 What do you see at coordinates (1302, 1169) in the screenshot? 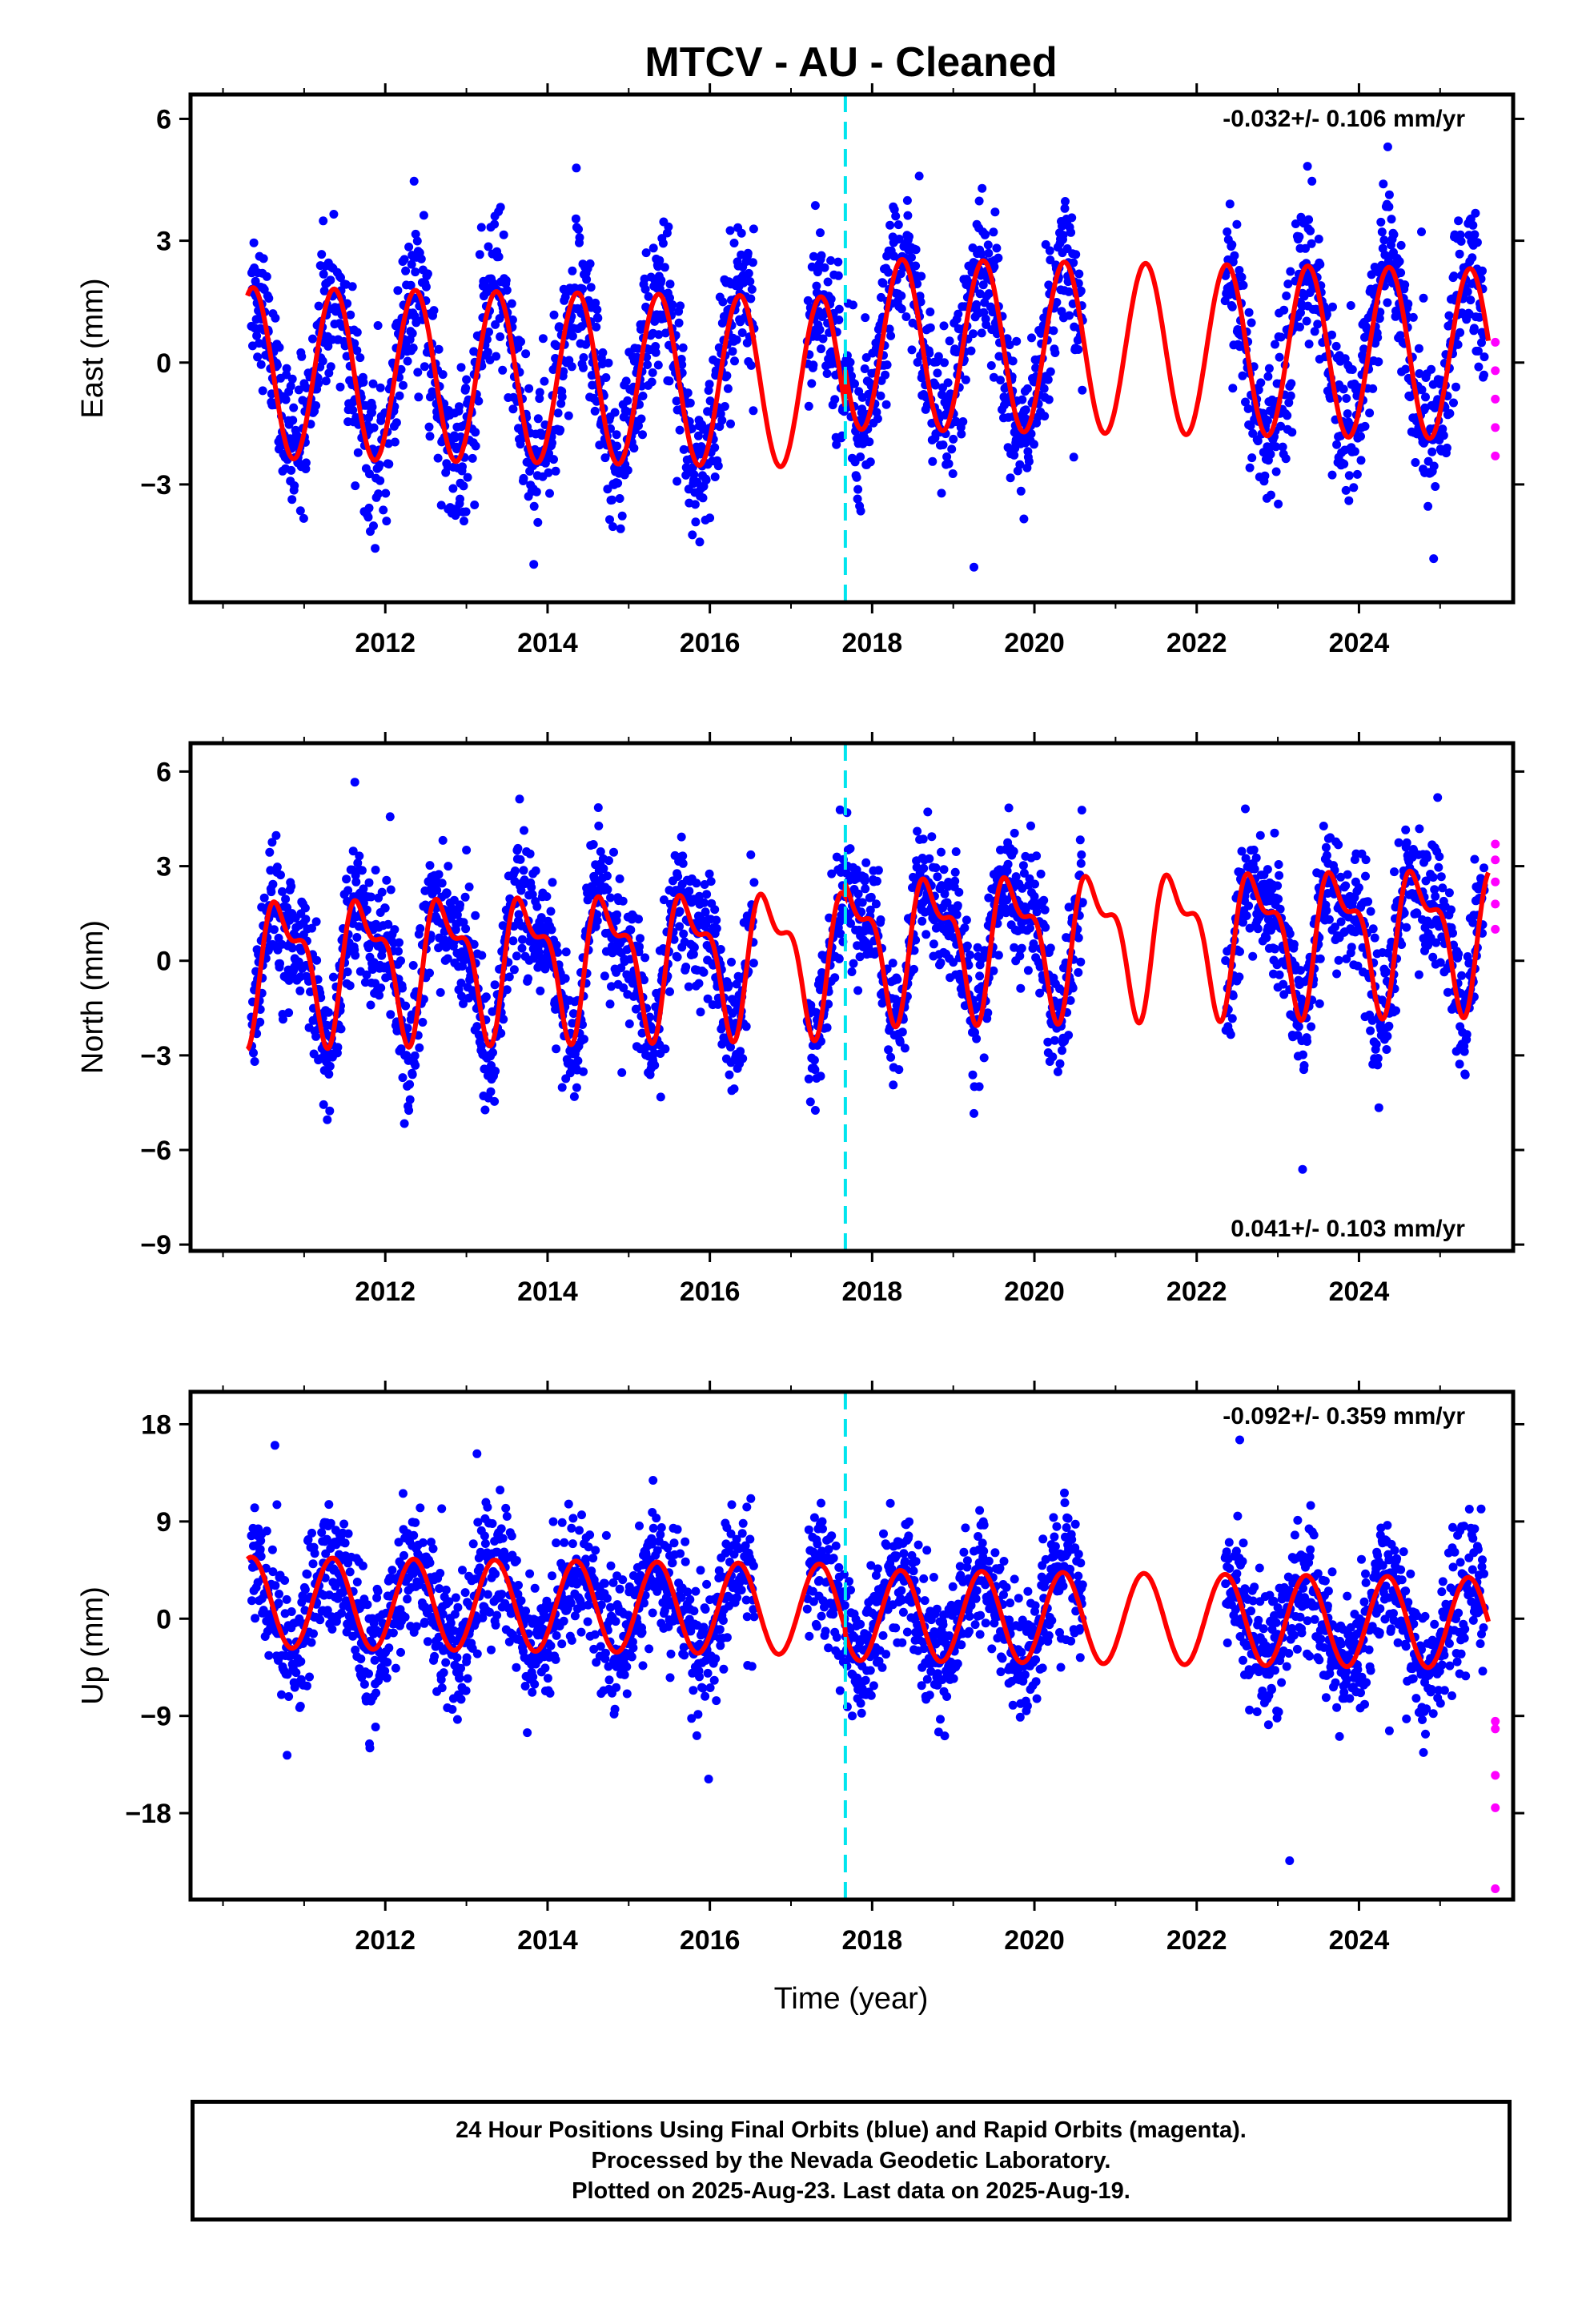
I see `north-point-1943` at bounding box center [1302, 1169].